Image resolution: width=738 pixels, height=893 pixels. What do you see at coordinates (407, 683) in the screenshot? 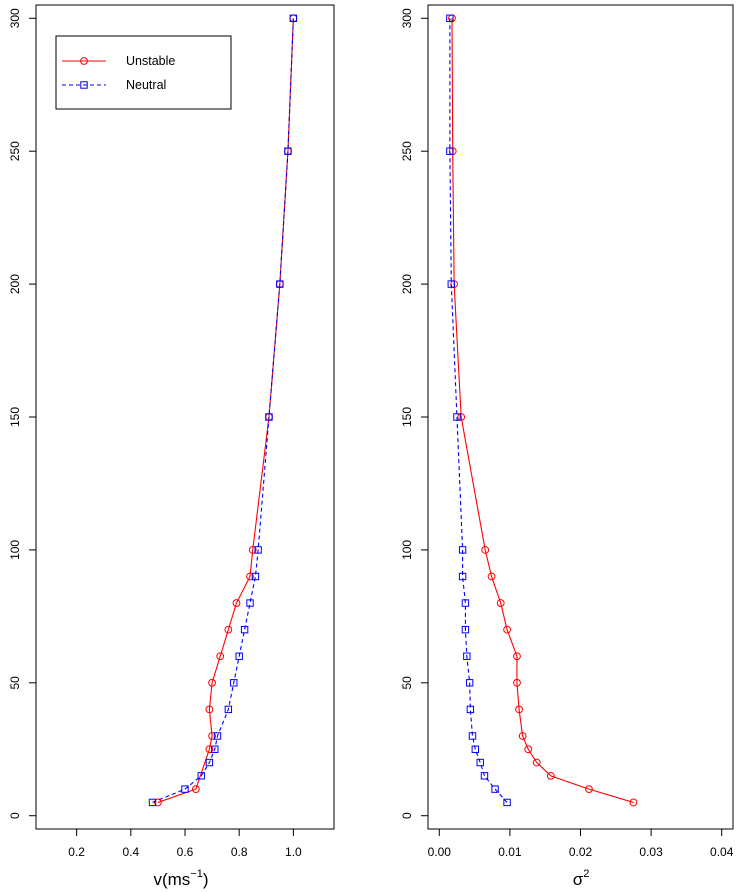
I see `right-y-tick-label: 50` at bounding box center [407, 683].